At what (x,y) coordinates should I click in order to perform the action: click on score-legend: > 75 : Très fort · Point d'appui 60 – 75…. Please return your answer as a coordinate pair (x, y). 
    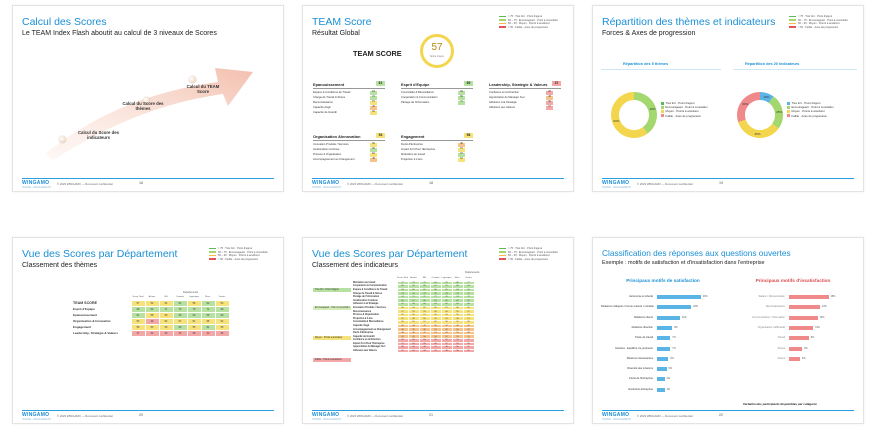
    Looking at the image, I should click on (528, 254).